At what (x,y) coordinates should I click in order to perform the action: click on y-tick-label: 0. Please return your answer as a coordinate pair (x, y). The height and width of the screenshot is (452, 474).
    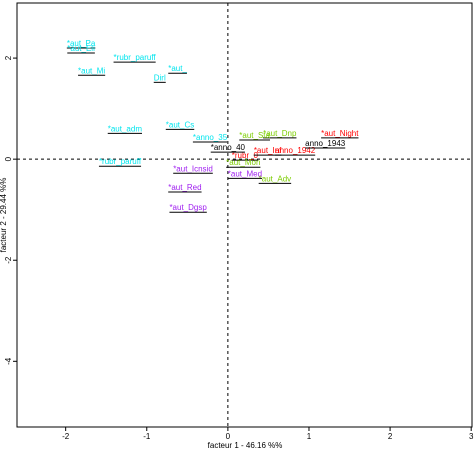
    Looking at the image, I should click on (8, 158).